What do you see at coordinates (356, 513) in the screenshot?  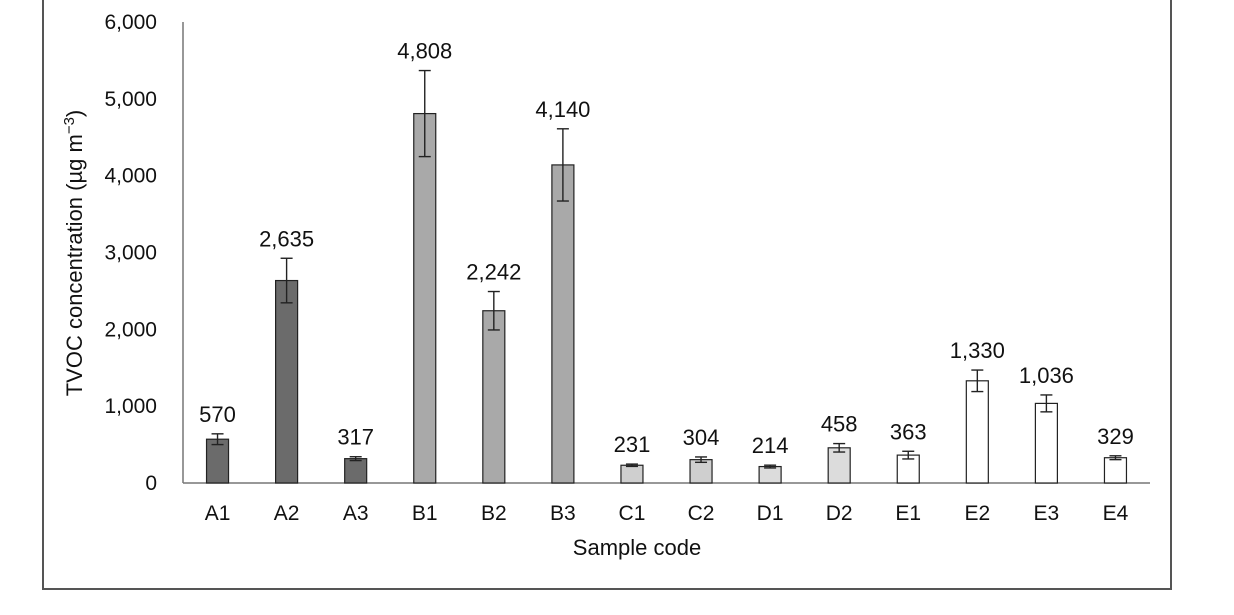 I see `x-tick-label: A3` at bounding box center [356, 513].